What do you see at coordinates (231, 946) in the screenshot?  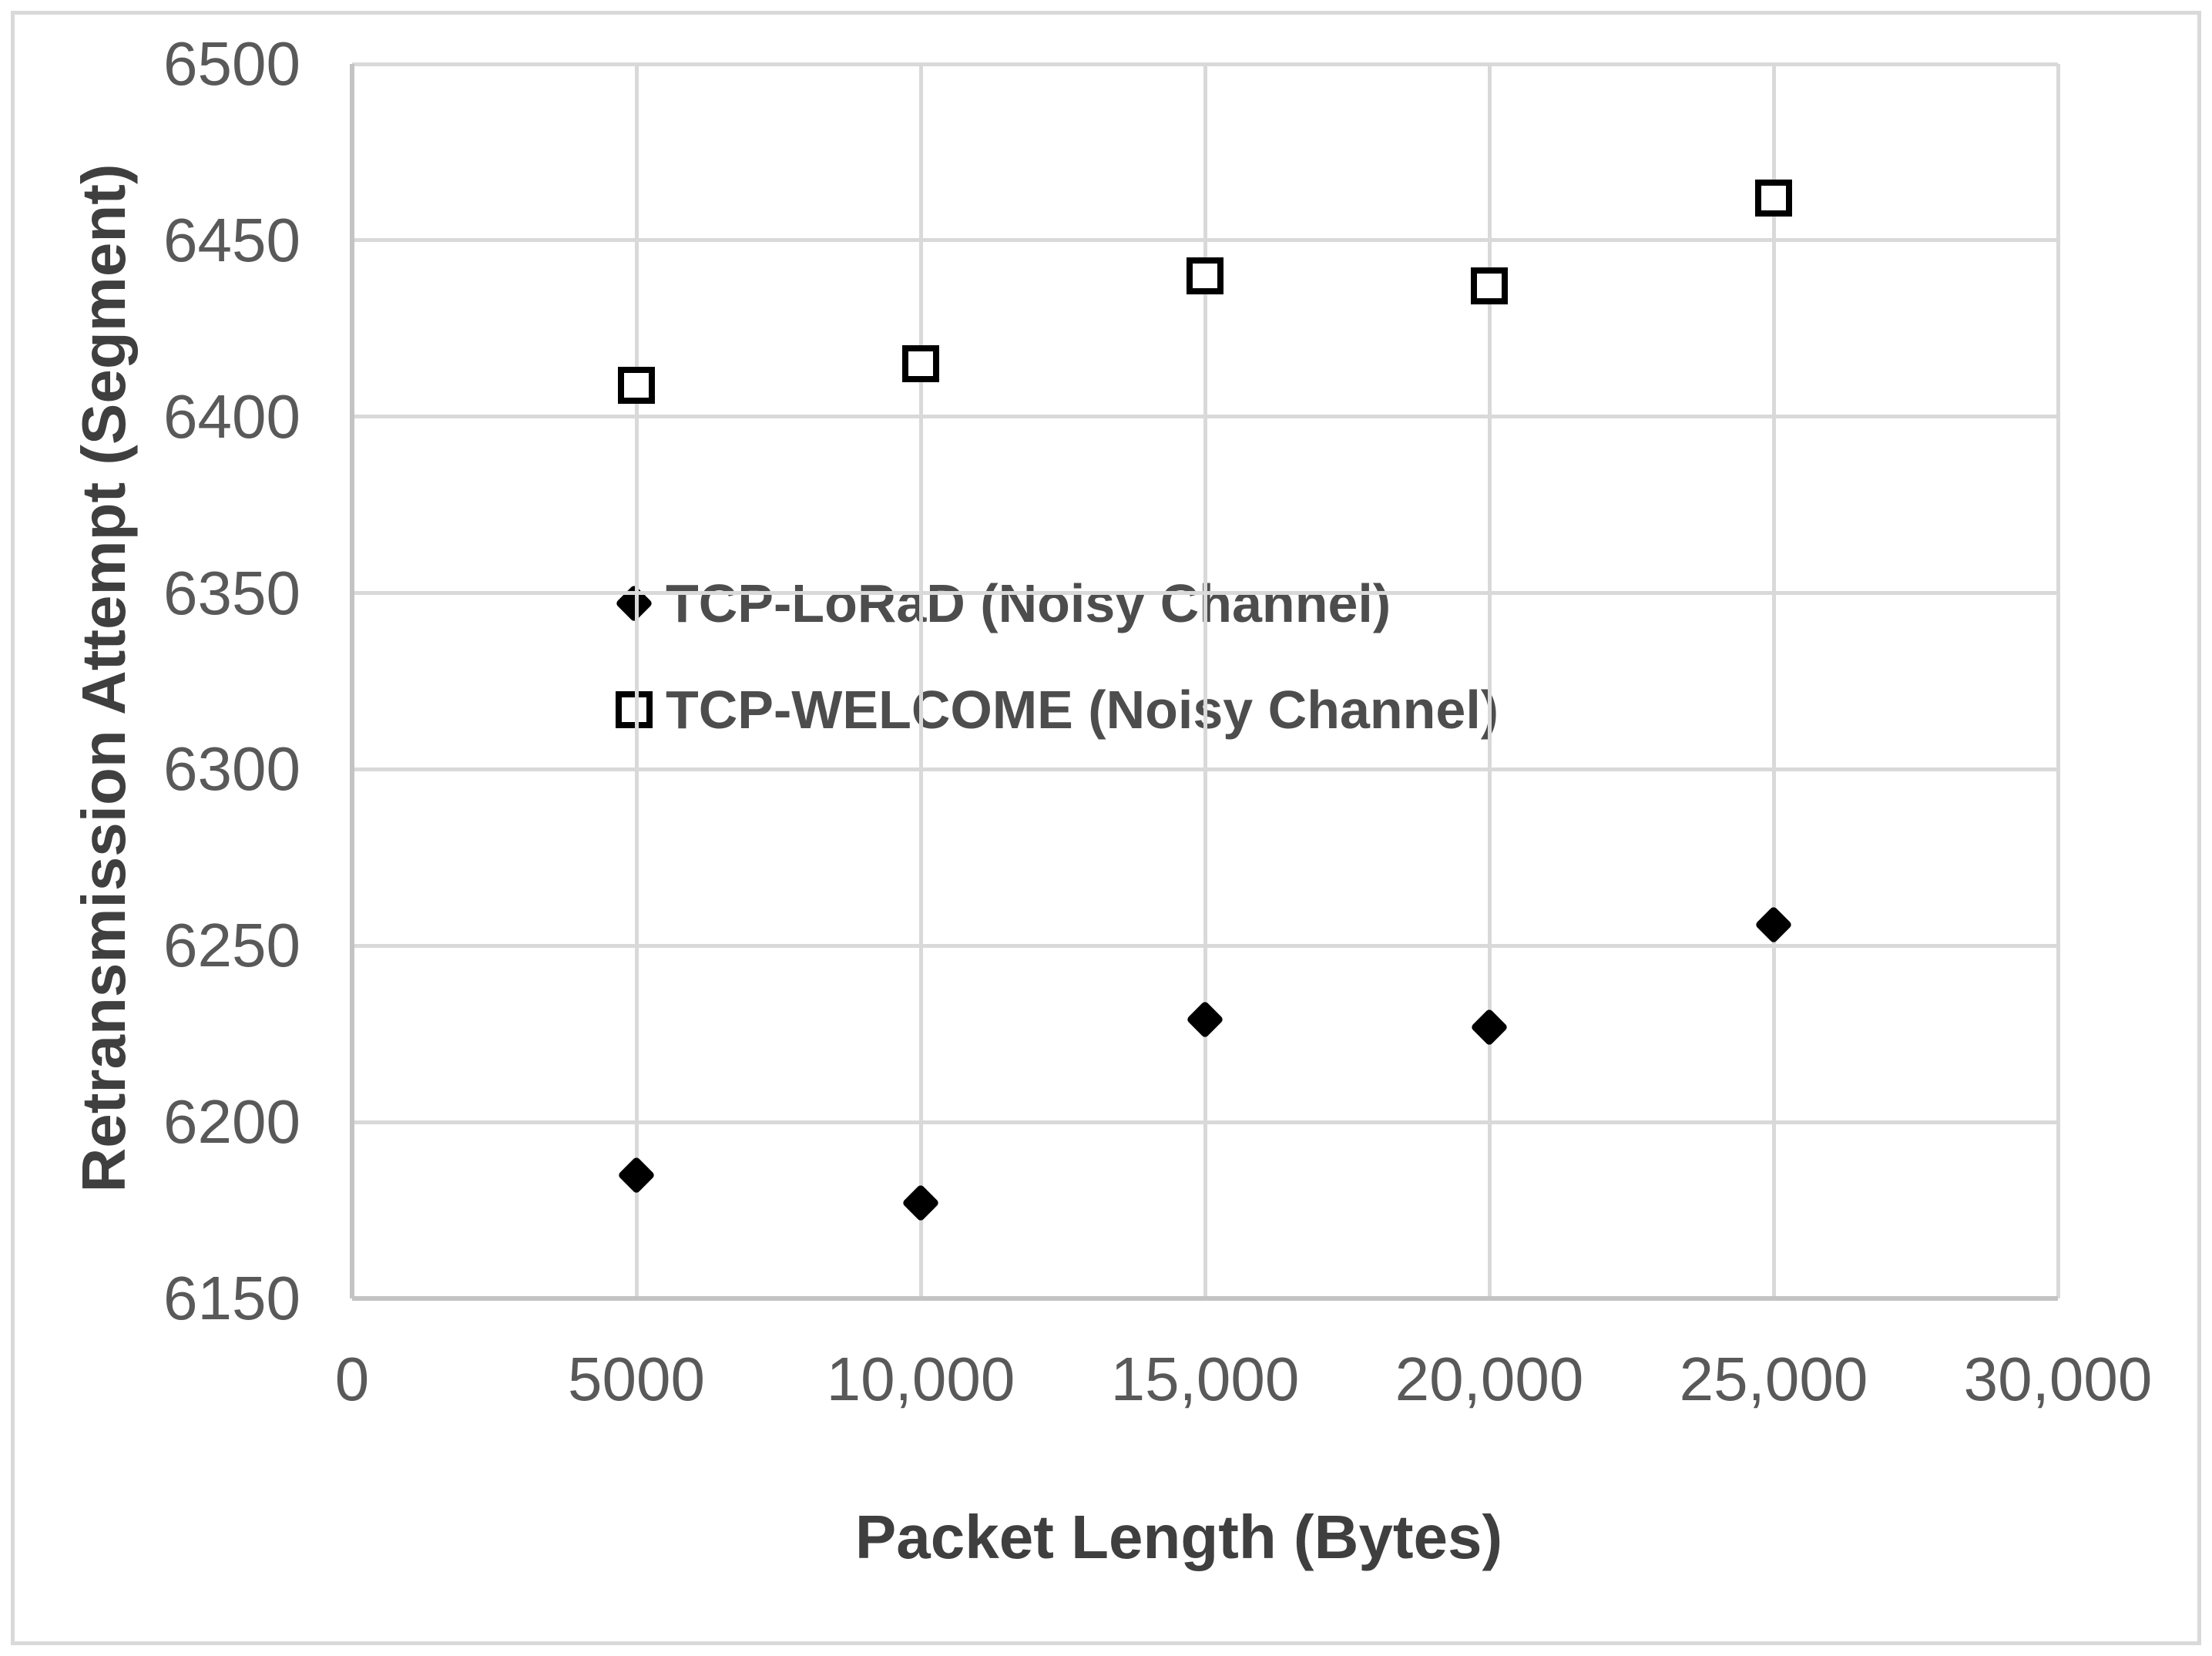 I see `y-tick-label: 6250` at bounding box center [231, 946].